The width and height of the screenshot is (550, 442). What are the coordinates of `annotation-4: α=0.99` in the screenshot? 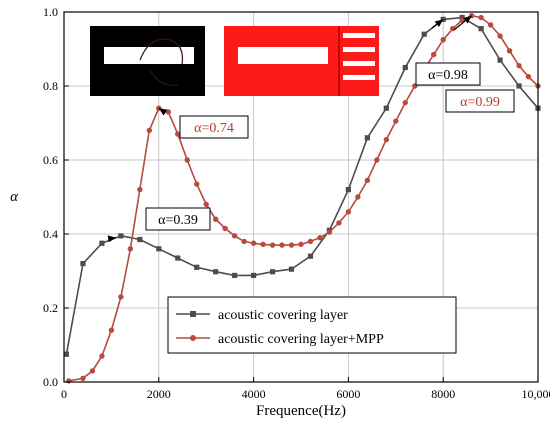 It's located at (480, 64).